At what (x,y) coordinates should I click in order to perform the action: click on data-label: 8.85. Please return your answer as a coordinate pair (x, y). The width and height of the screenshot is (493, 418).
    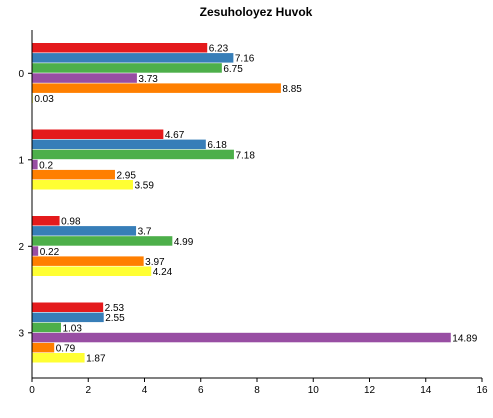
    Looking at the image, I should click on (292, 89).